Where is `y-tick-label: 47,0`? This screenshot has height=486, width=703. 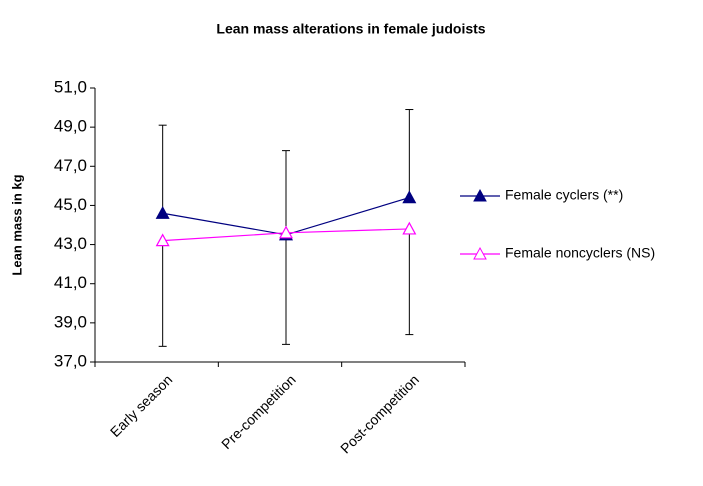
y-tick-label: 47,0 is located at coordinates (70, 165).